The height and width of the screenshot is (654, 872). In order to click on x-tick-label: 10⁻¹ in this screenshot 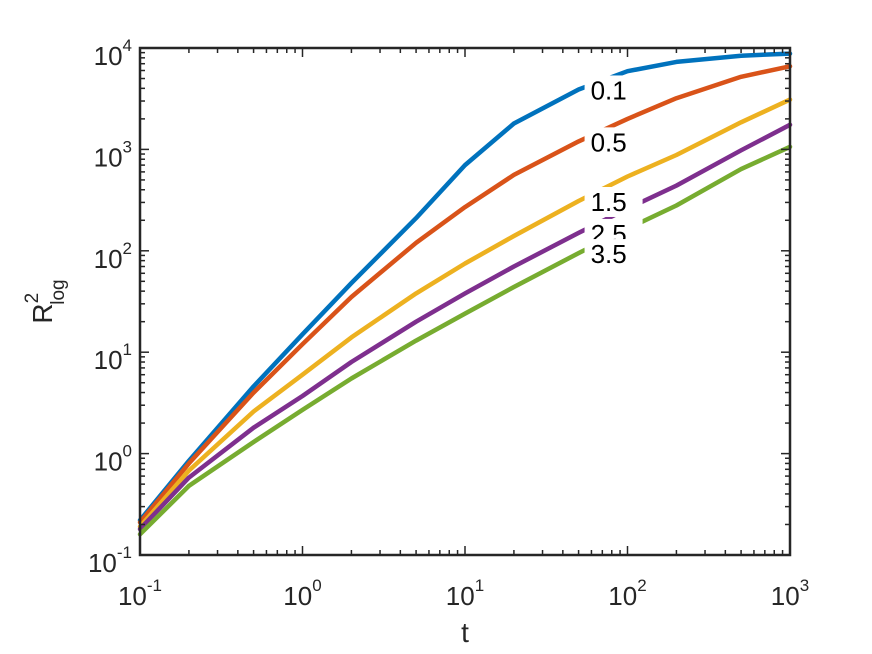, I will do `click(140, 593)`.